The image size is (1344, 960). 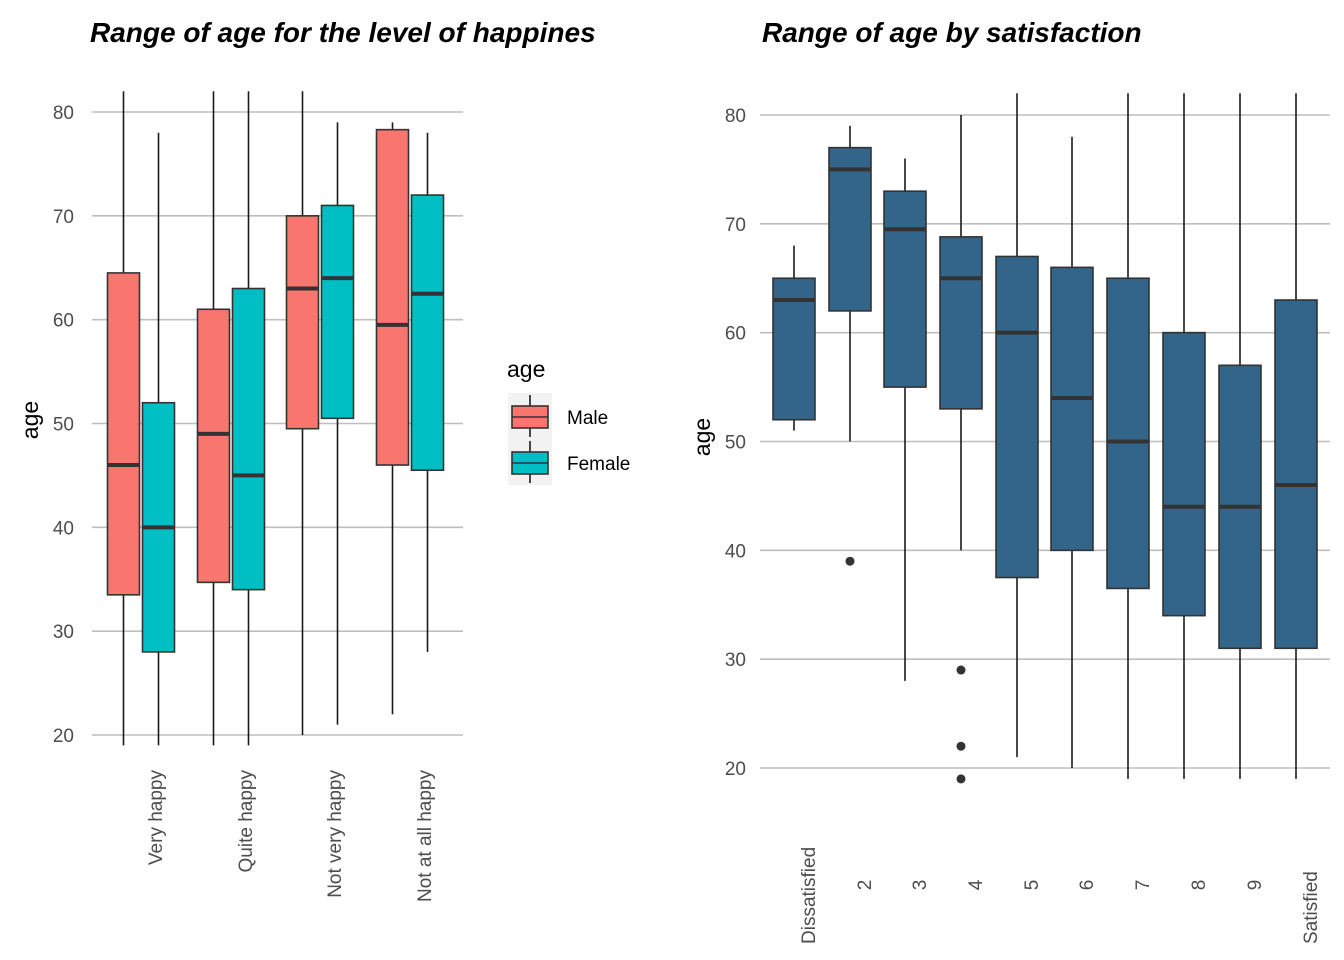 I want to click on legend: age Male Female, so click(x=568, y=420).